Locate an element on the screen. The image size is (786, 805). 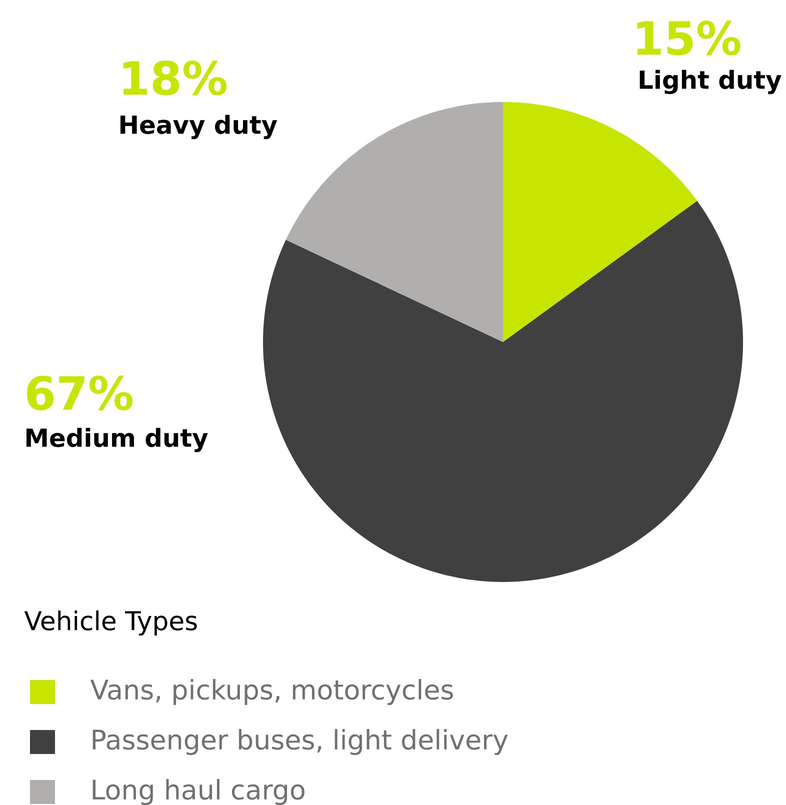
text: Vans, pickups, motorcycles is located at coordinates (271, 692).